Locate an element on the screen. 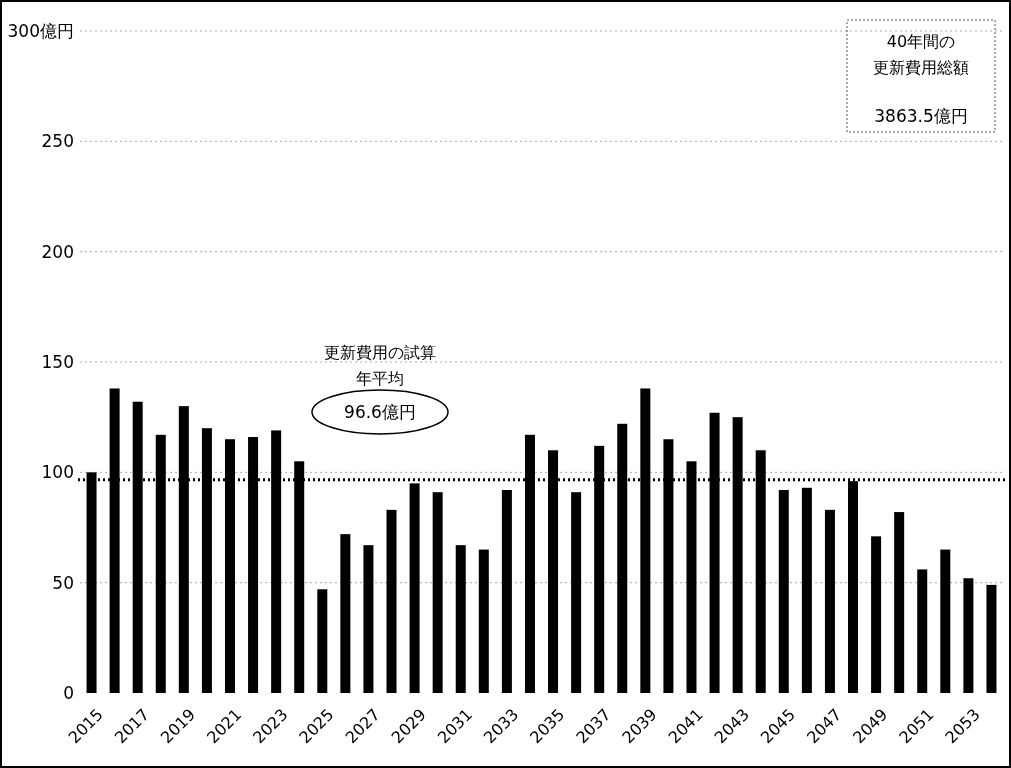 This screenshot has width=1011, height=768. annotation: 3863.5億円 is located at coordinates (921, 116).